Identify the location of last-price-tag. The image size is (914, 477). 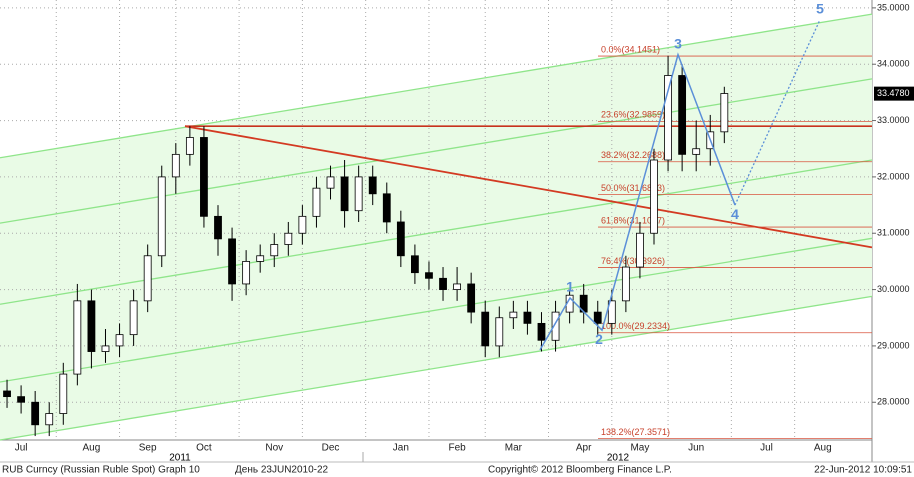
(894, 93).